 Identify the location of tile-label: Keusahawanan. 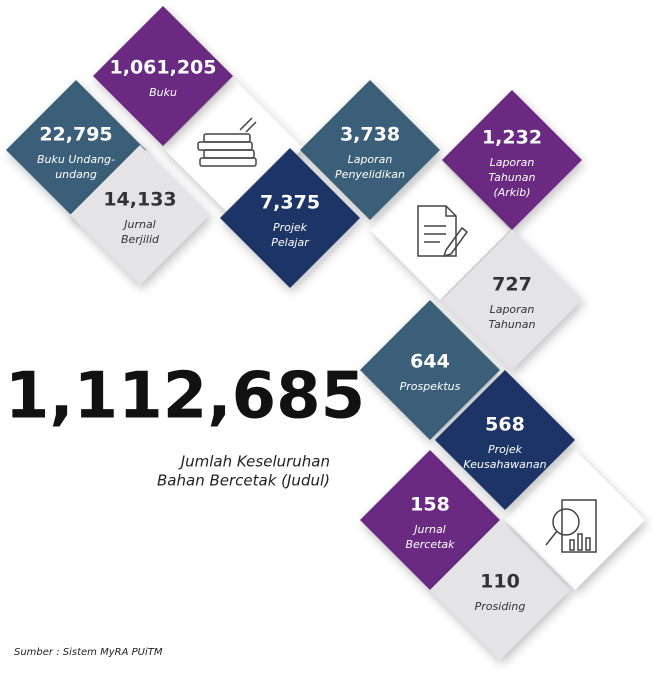
(504, 464).